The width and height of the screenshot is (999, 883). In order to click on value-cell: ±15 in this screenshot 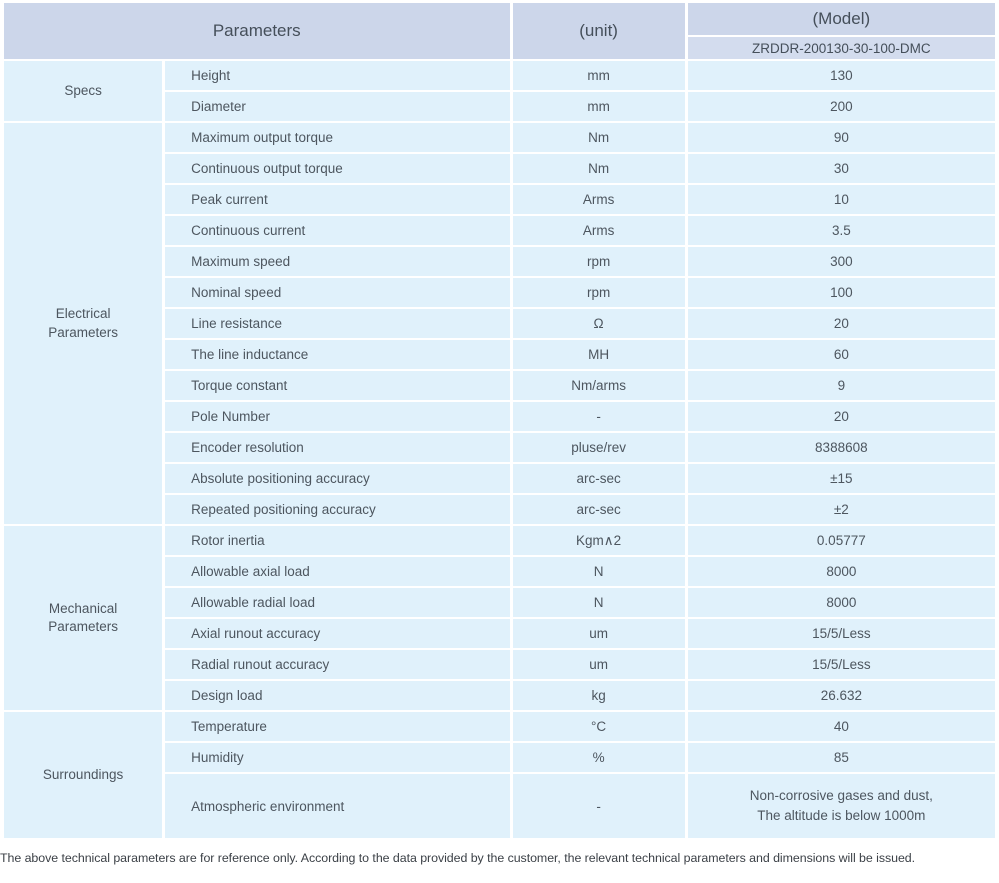, I will do `click(841, 478)`.